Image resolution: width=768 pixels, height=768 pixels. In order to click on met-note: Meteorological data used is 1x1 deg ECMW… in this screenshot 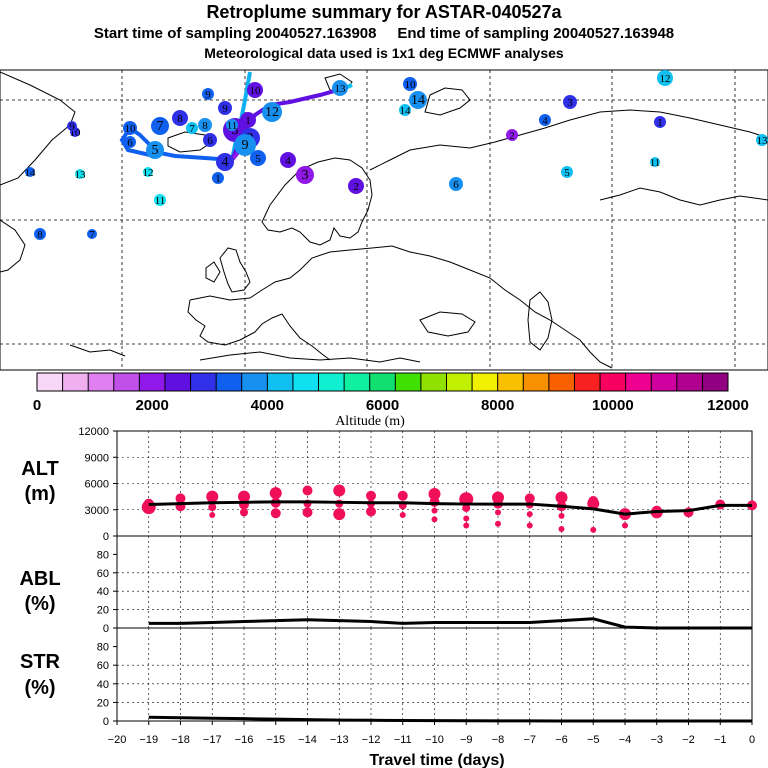, I will do `click(384, 53)`.